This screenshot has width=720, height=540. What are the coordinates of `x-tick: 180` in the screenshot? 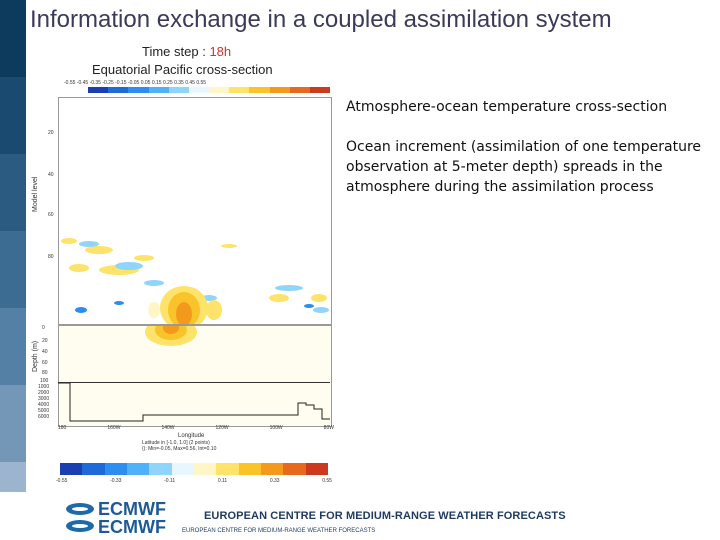 It's located at (62, 428).